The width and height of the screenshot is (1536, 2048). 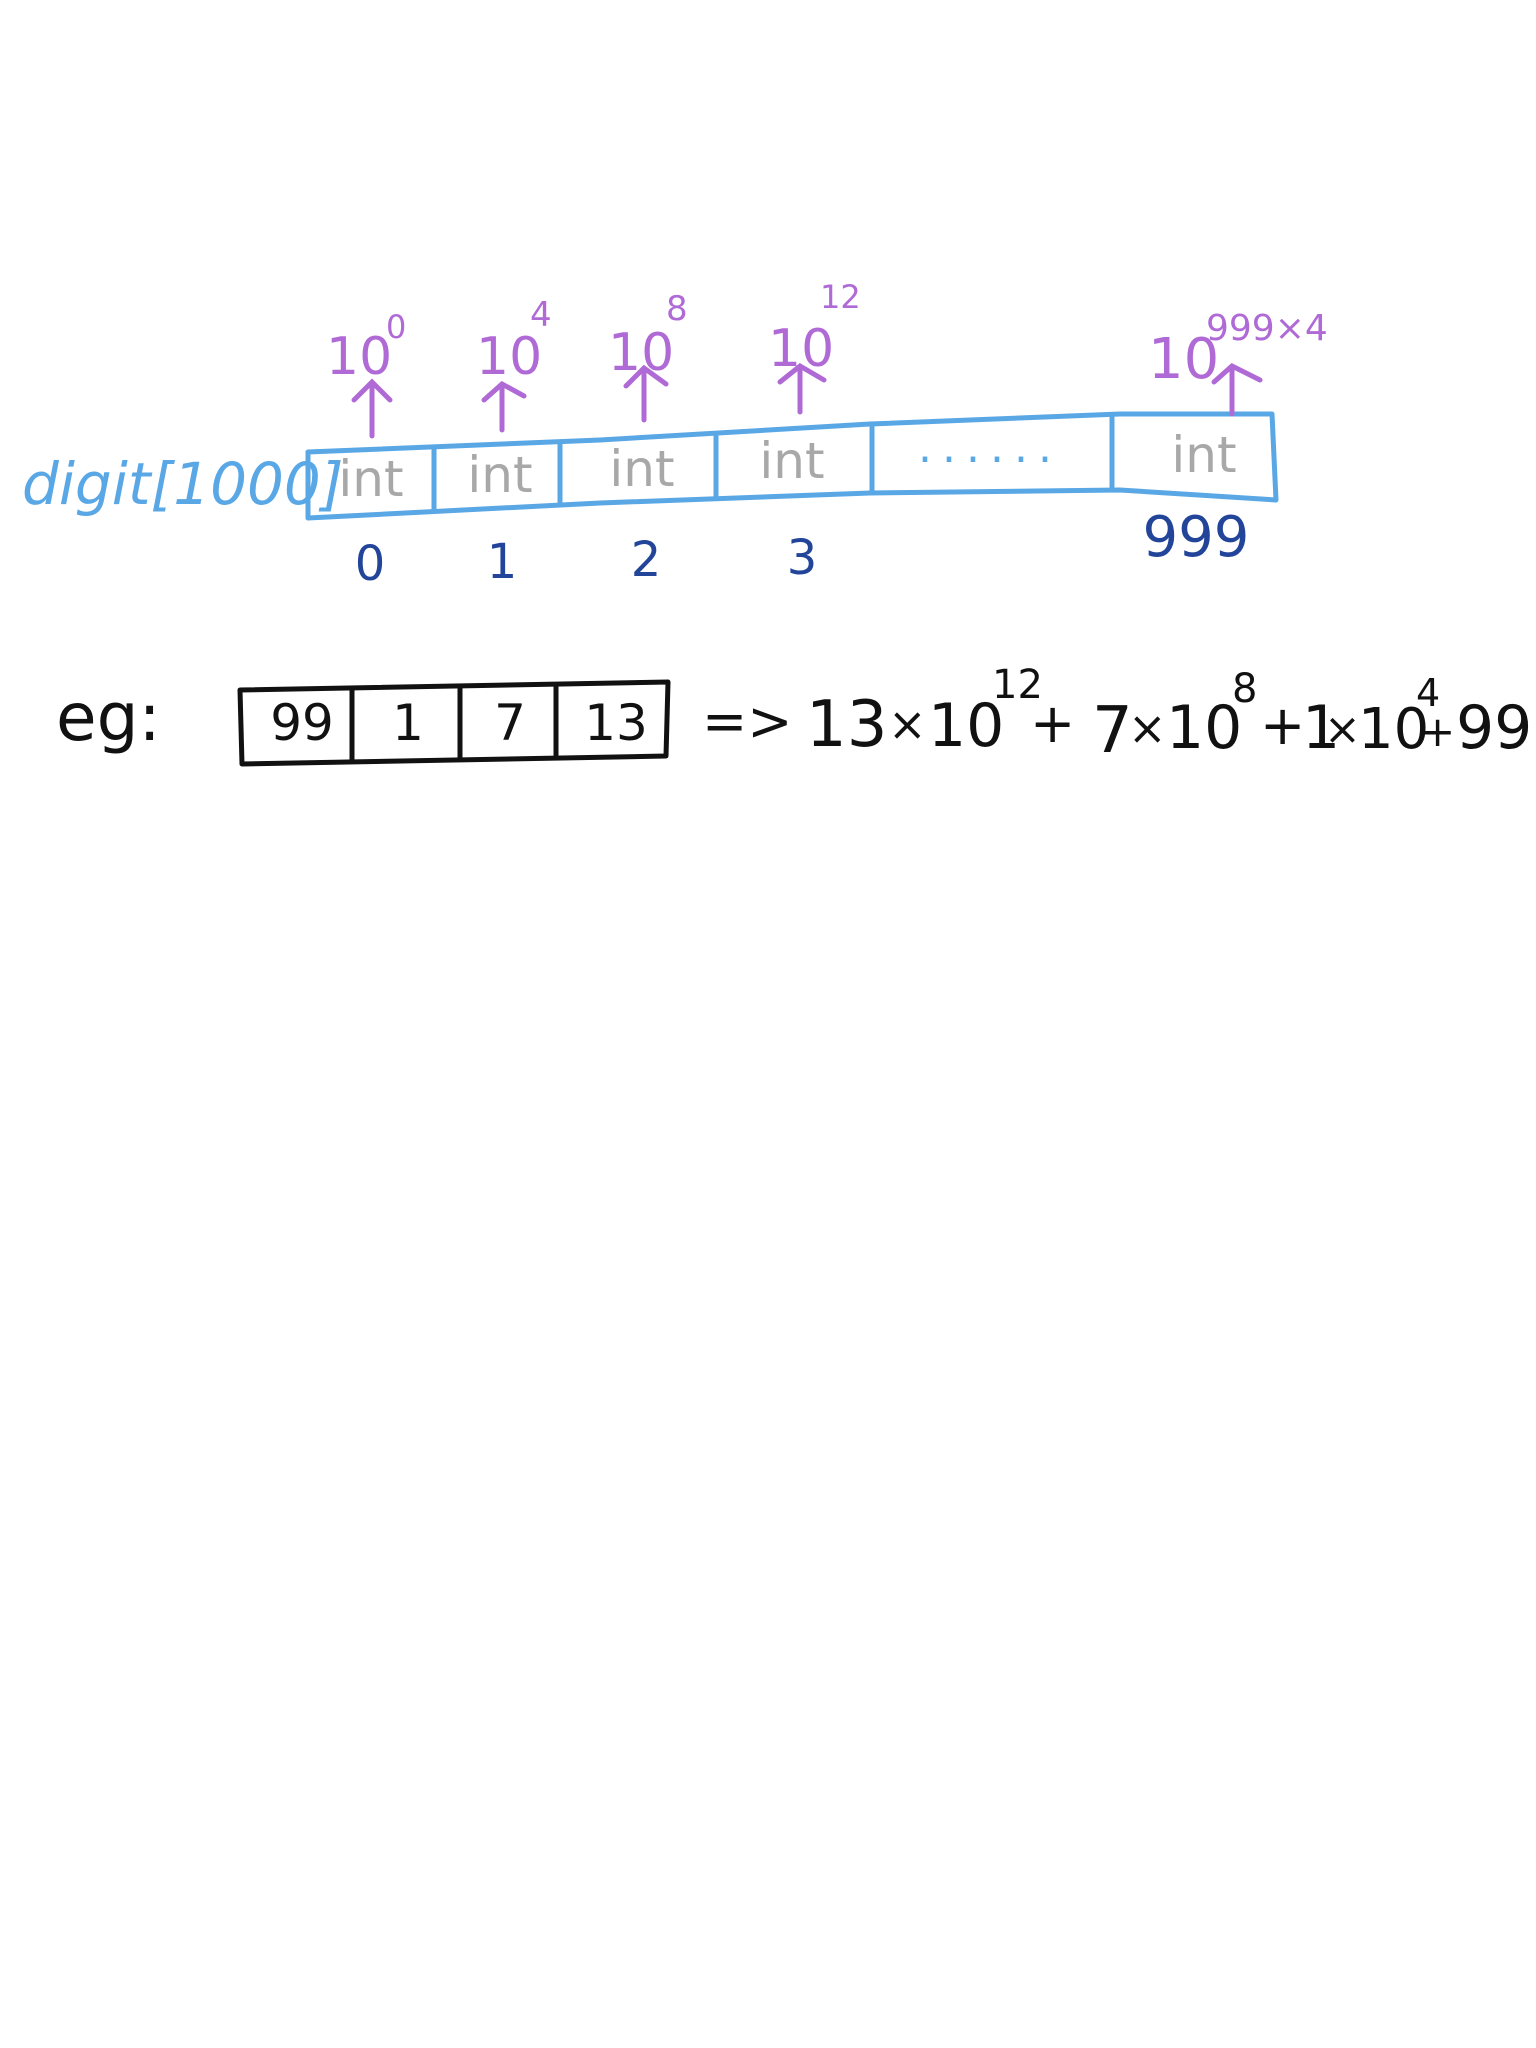 What do you see at coordinates (1267, 328) in the screenshot?
I see `power-exponent: 999×4` at bounding box center [1267, 328].